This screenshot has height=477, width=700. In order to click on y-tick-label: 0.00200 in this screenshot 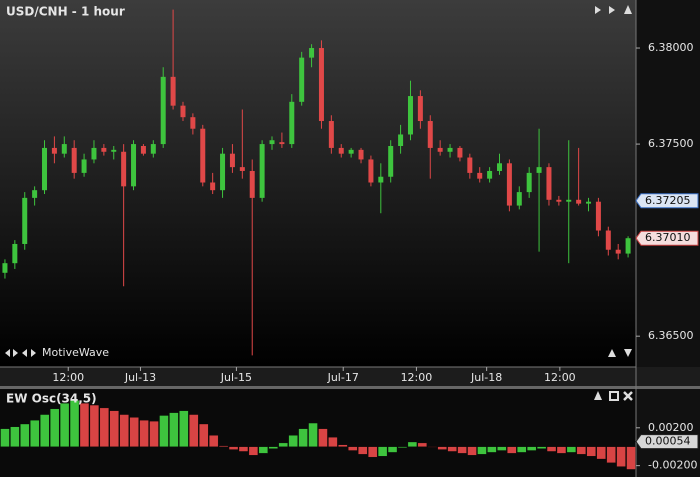, I will do `click(671, 427)`.